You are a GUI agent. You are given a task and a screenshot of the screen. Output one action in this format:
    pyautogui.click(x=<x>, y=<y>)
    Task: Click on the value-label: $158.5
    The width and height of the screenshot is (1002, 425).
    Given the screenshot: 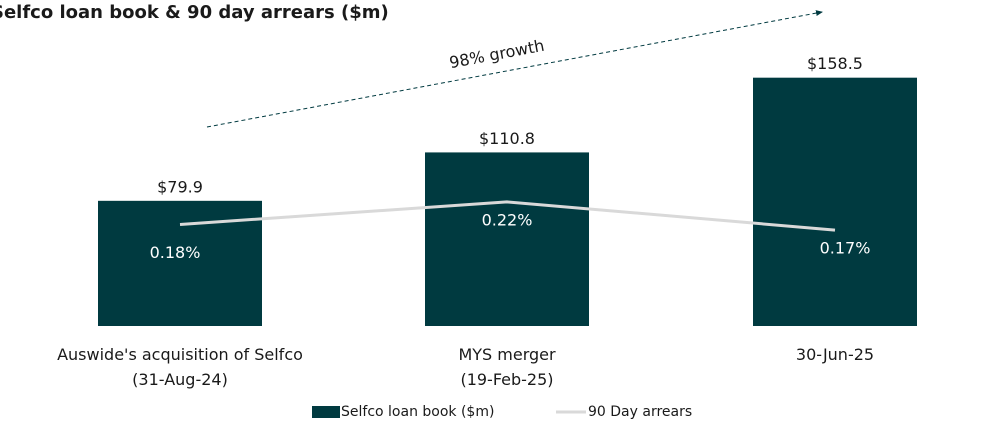 What is the action you would take?
    pyautogui.click(x=835, y=63)
    